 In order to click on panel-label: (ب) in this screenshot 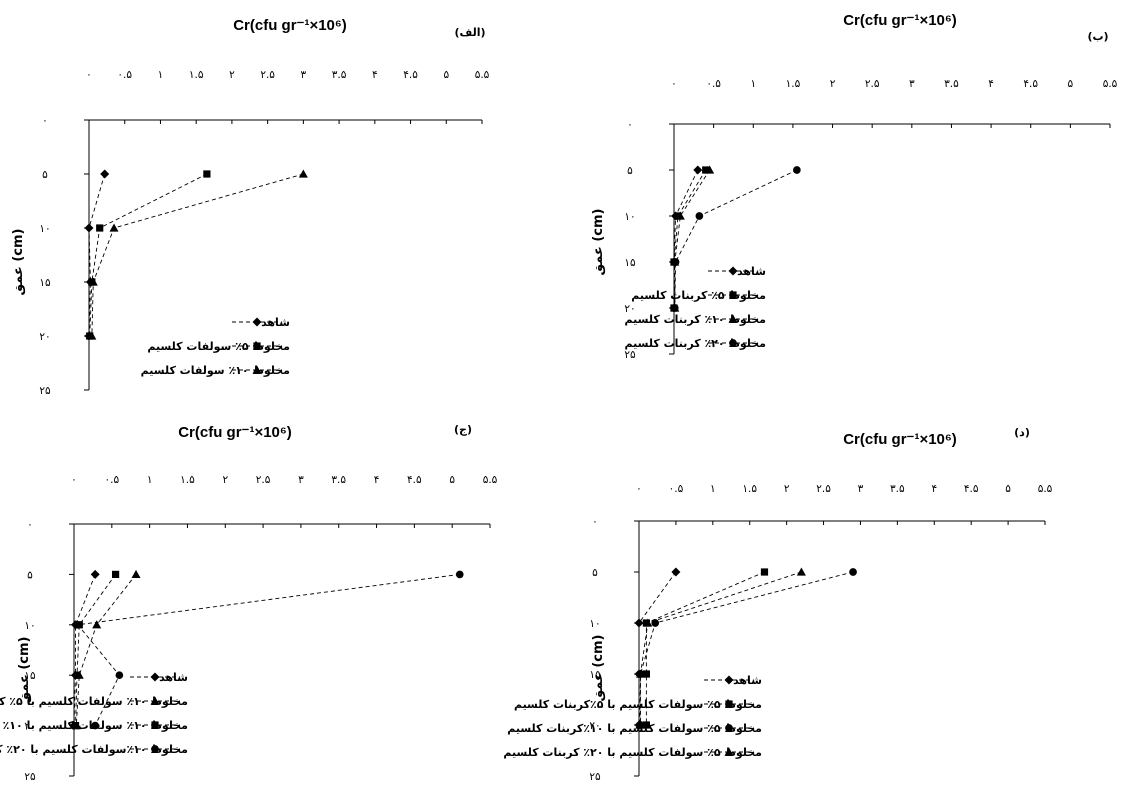, I will do `click(1097, 36)`.